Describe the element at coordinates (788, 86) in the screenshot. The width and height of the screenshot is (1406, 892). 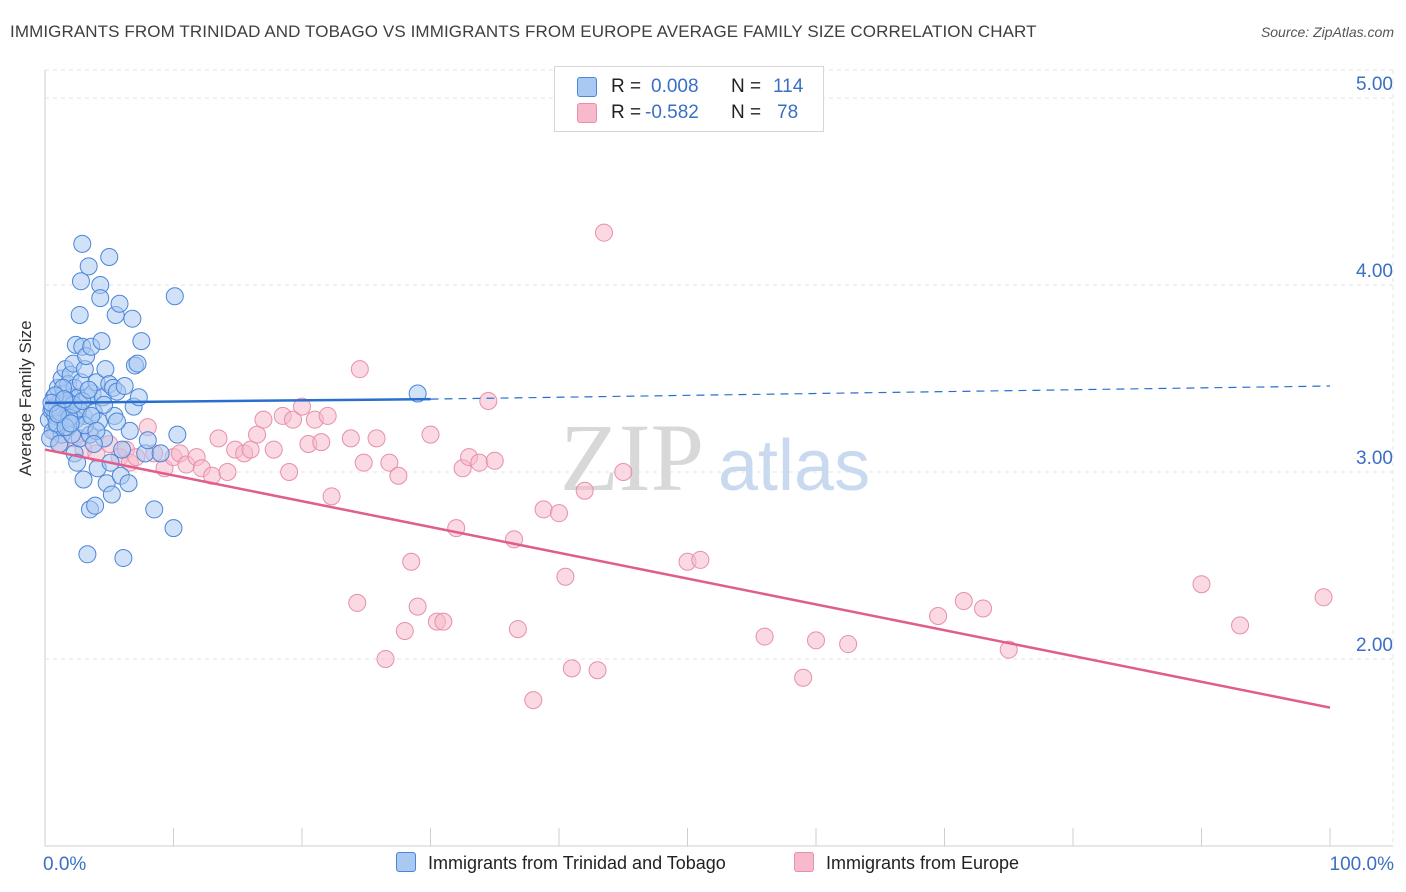
I see `legend-n-value: 114` at that location.